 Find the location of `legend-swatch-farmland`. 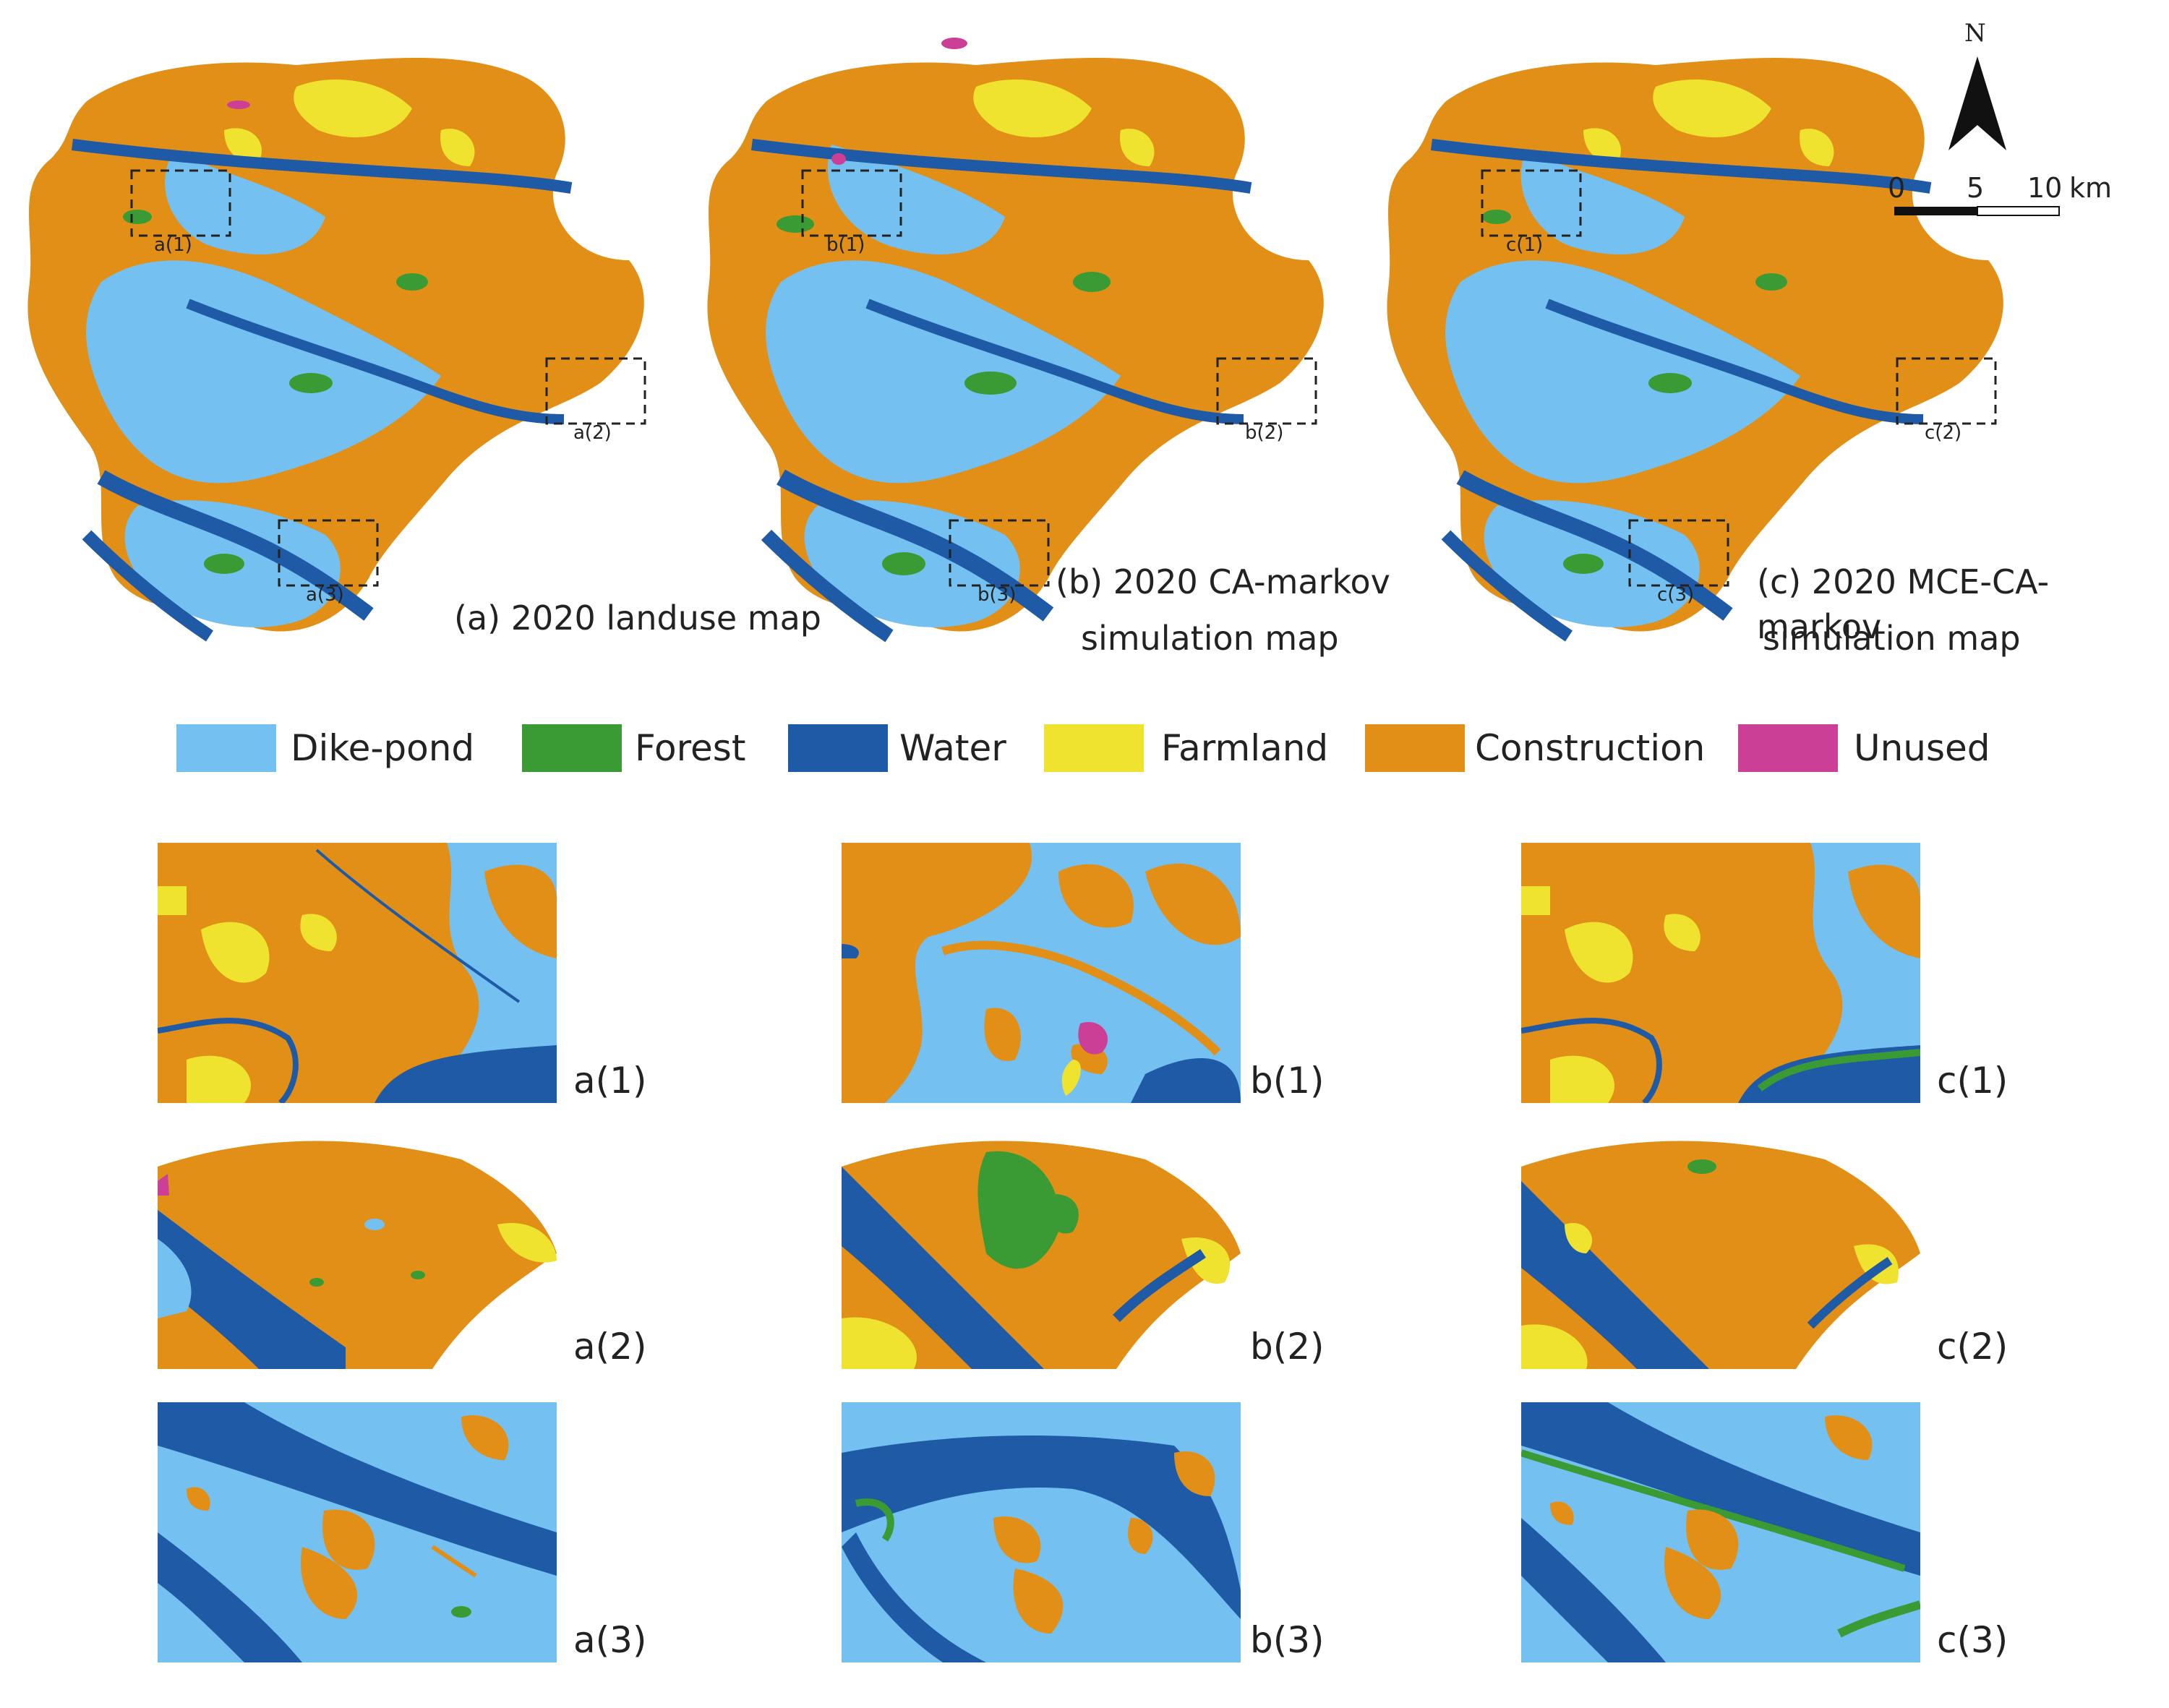

legend-swatch-farmland is located at coordinates (1094, 748).